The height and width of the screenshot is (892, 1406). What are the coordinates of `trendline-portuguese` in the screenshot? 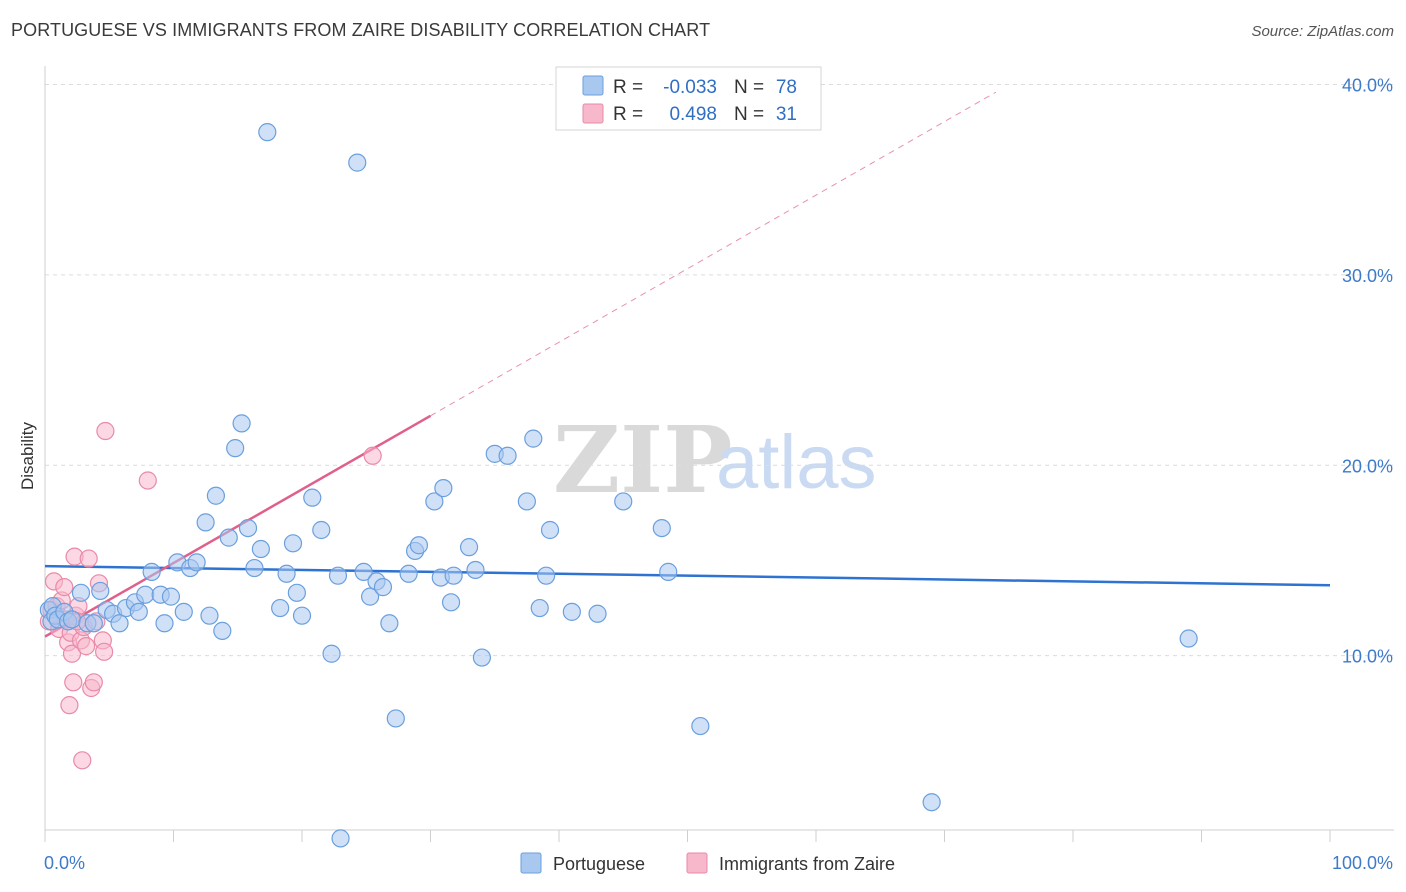 It's located at (687, 575).